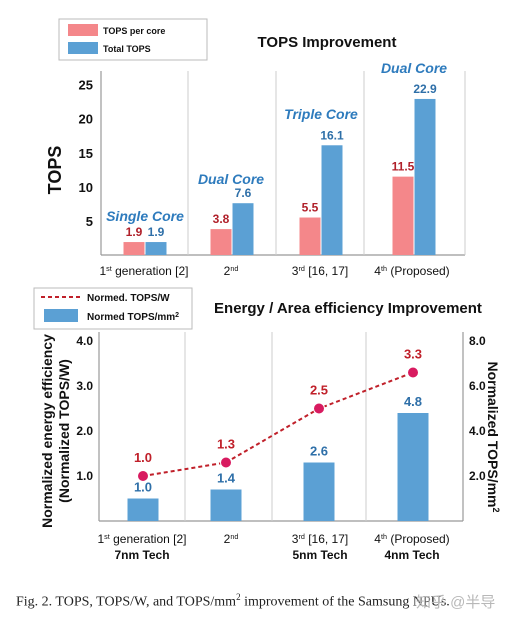 Image resolution: width=529 pixels, height=627 pixels. Describe the element at coordinates (319, 390) in the screenshot. I see `data-label: 2.5` at that location.